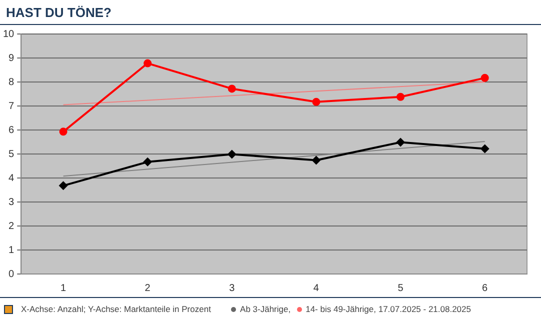 The height and width of the screenshot is (320, 541). Describe the element at coordinates (270, 12) in the screenshot. I see `chart-title: HAST DU TÖNE?` at that location.